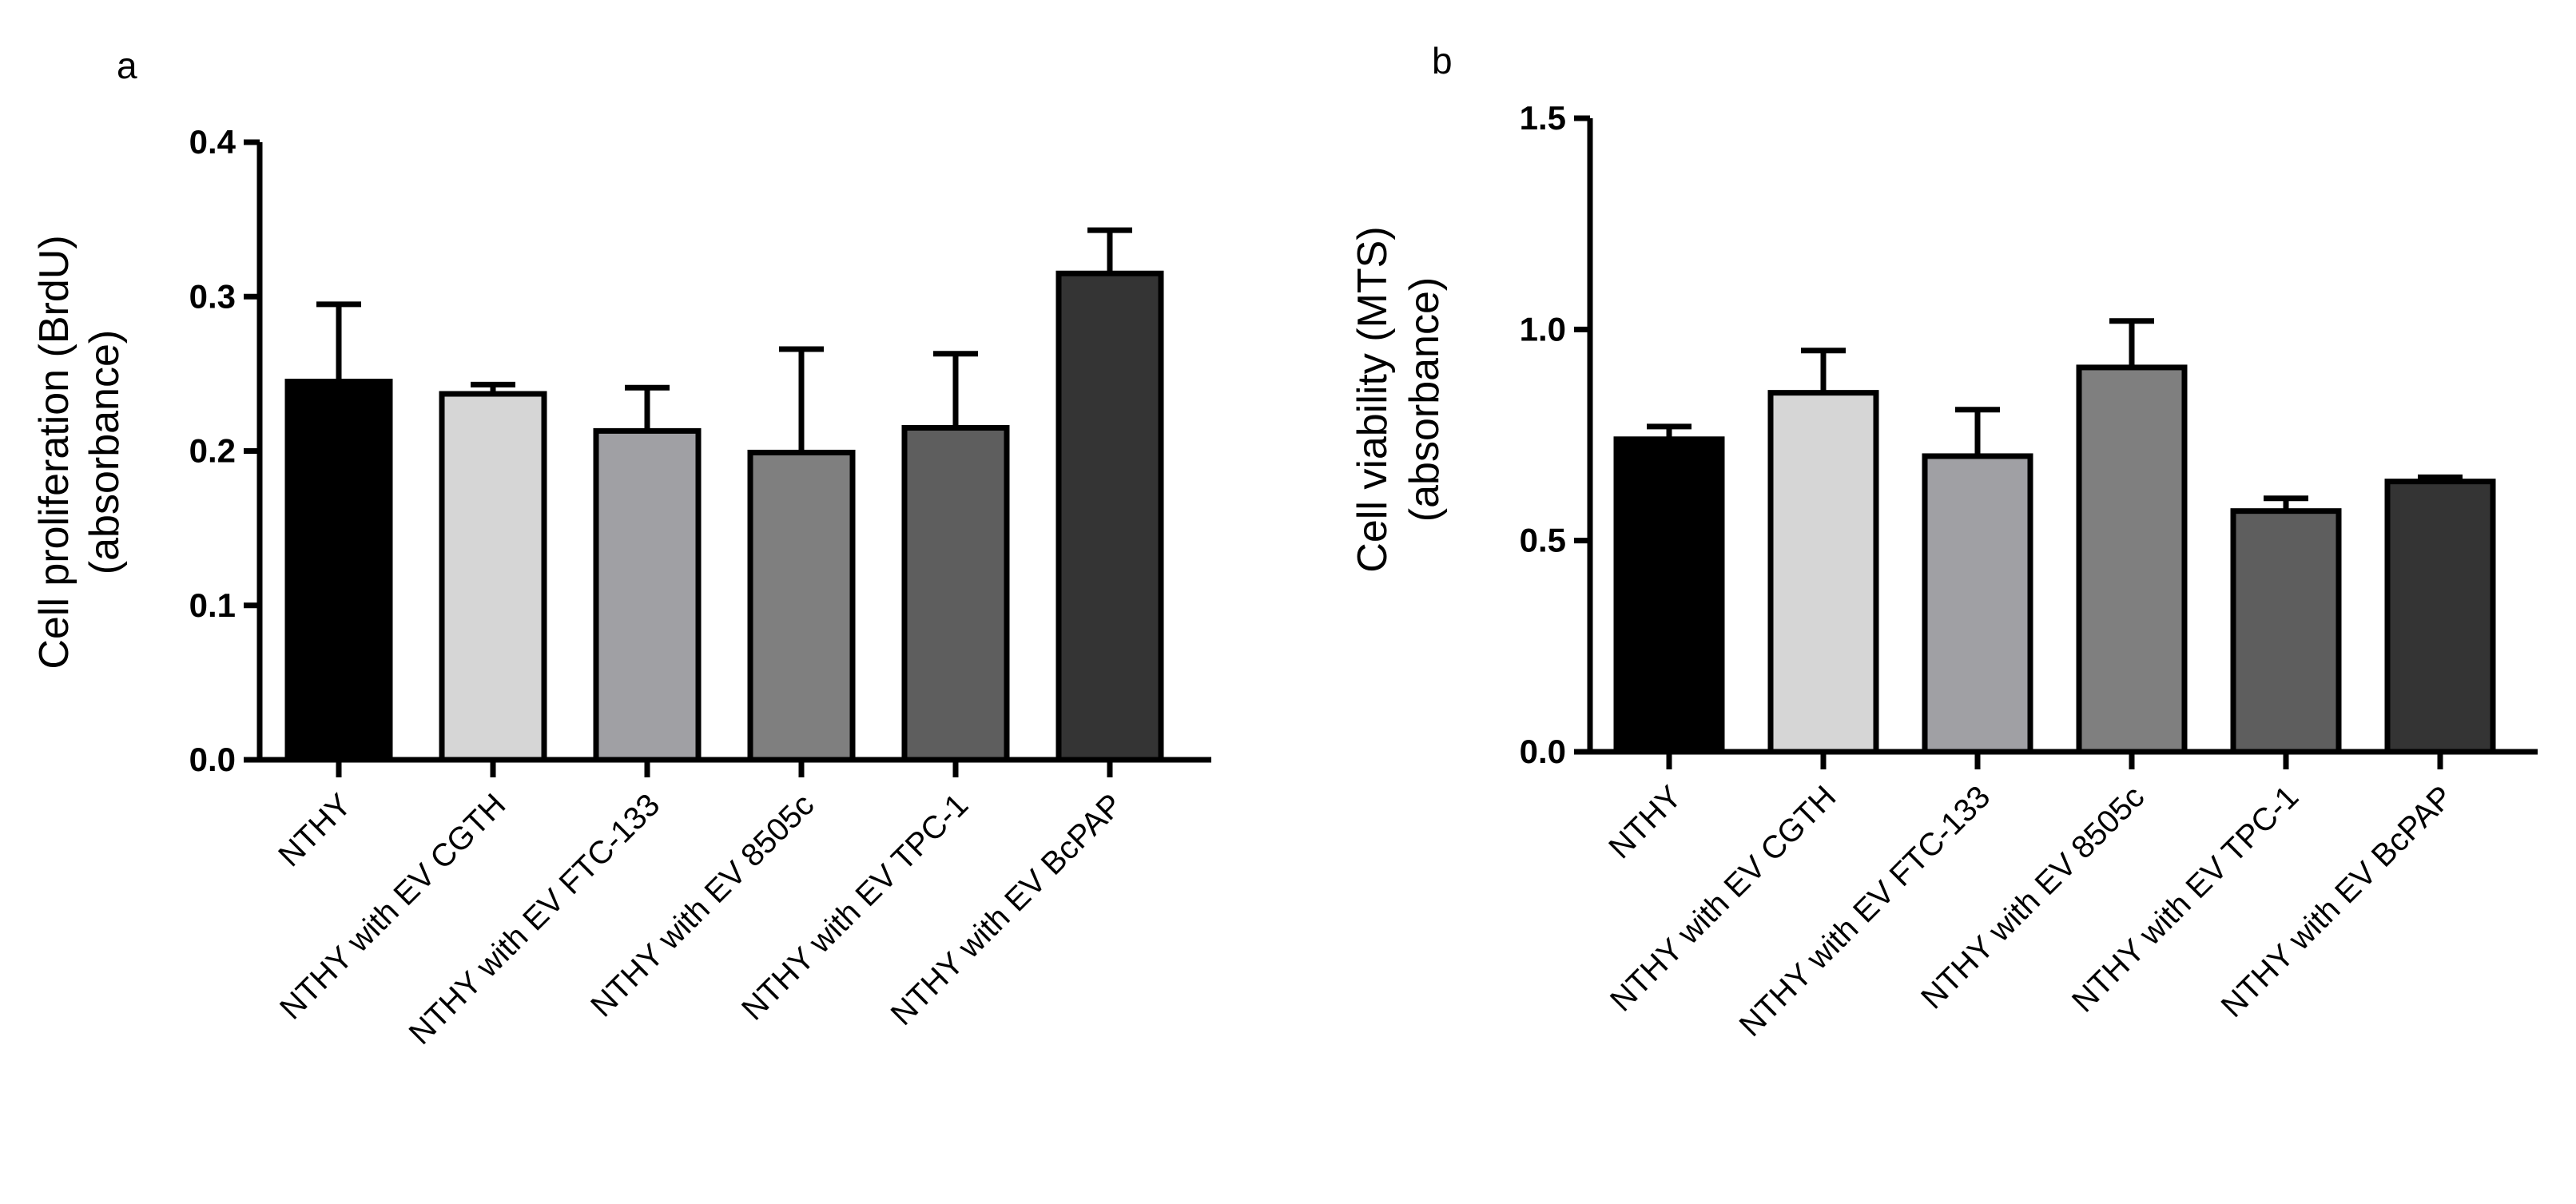 The height and width of the screenshot is (1204, 2576). What do you see at coordinates (2054, 560) in the screenshot?
I see `panel-b-bars` at bounding box center [2054, 560].